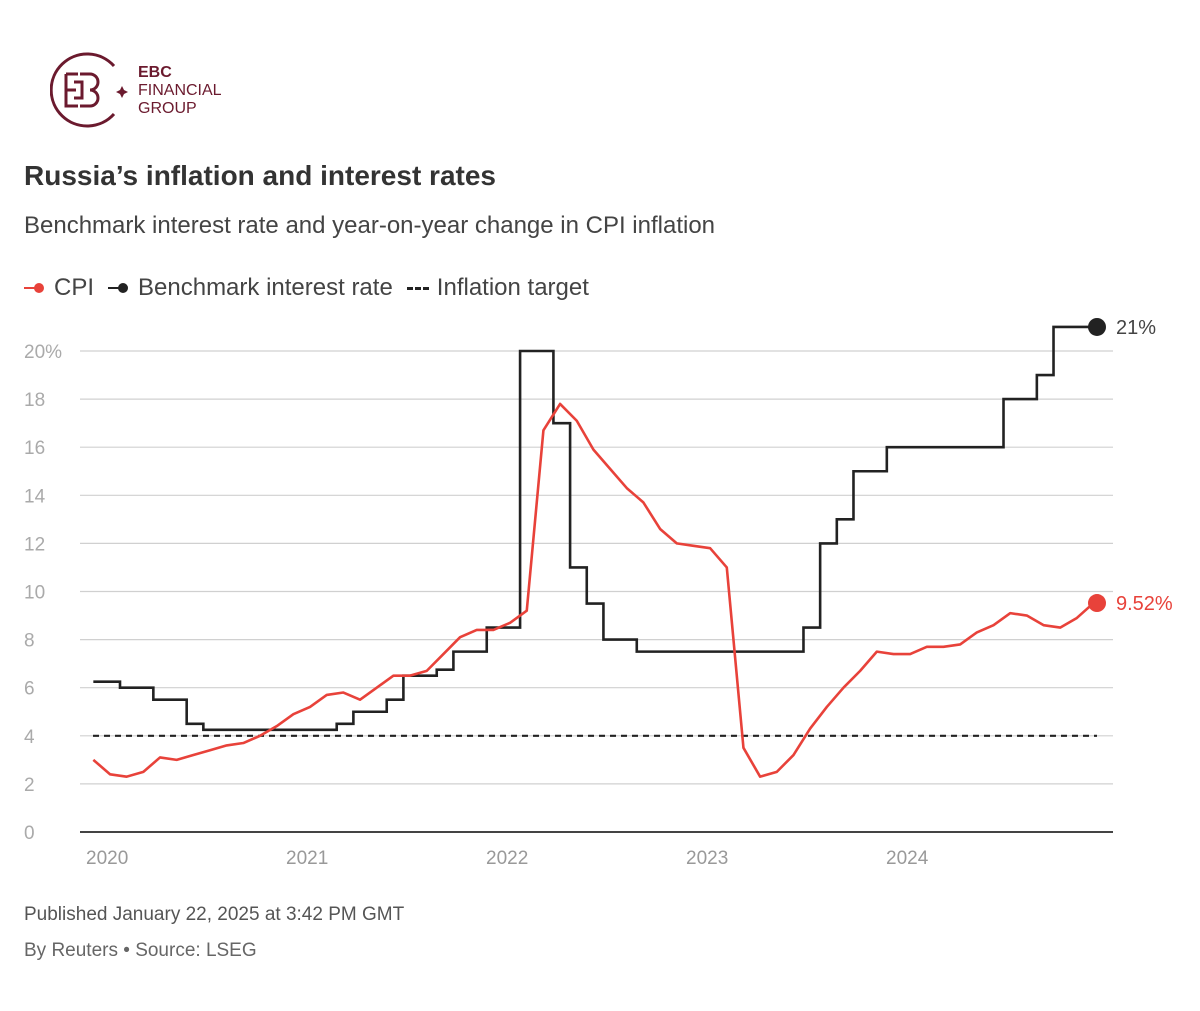 The width and height of the screenshot is (1200, 1011). I want to click on target-swatch, so click(417, 288).